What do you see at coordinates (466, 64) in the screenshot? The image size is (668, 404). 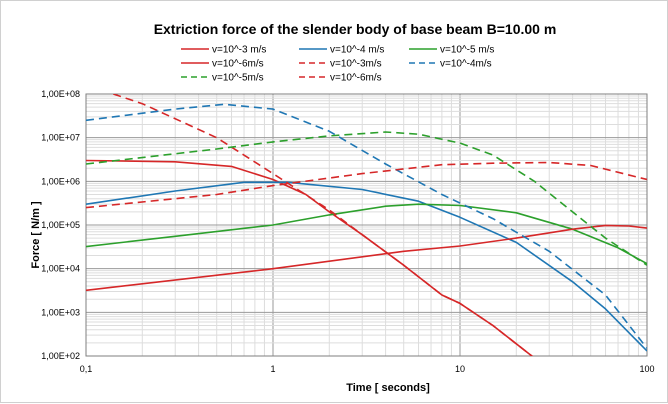 I see `legend-label: v=10^-4m/s` at bounding box center [466, 64].